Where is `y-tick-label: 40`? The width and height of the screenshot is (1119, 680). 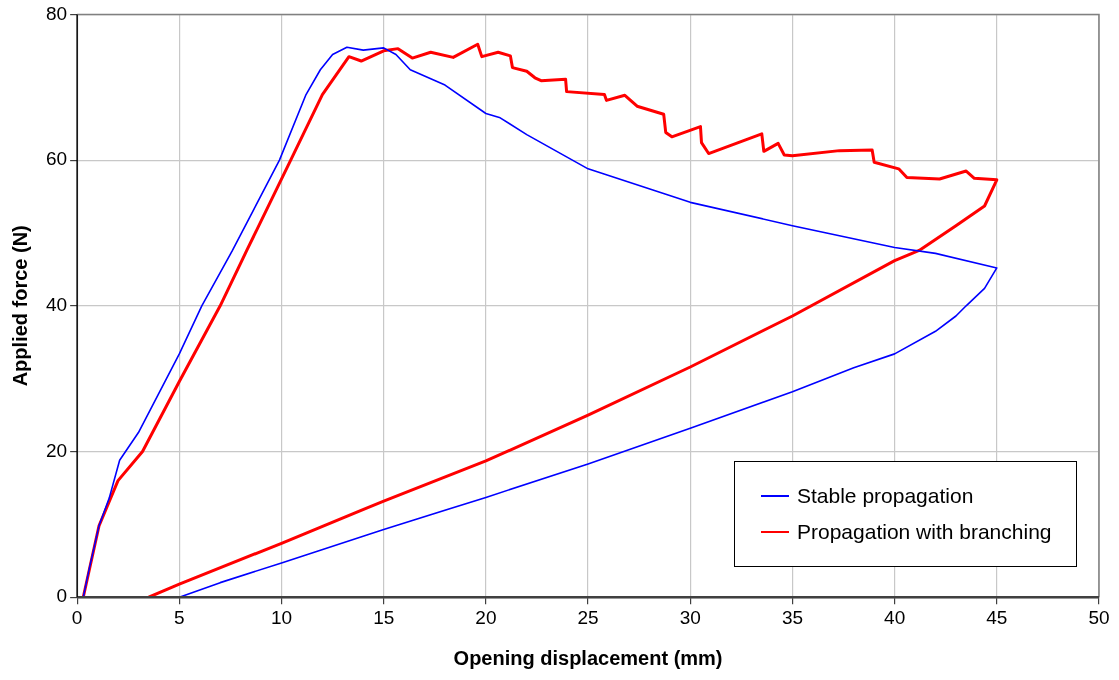 y-tick-label: 40 is located at coordinates (56, 305).